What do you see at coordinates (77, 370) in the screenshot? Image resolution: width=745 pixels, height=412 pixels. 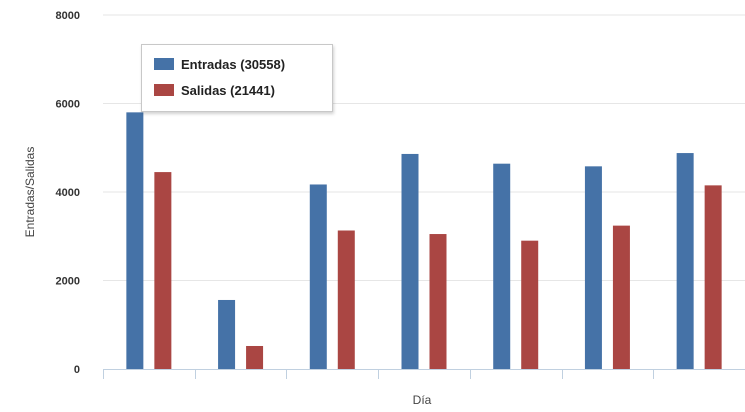 I see `y-tick-label: 0` at bounding box center [77, 370].